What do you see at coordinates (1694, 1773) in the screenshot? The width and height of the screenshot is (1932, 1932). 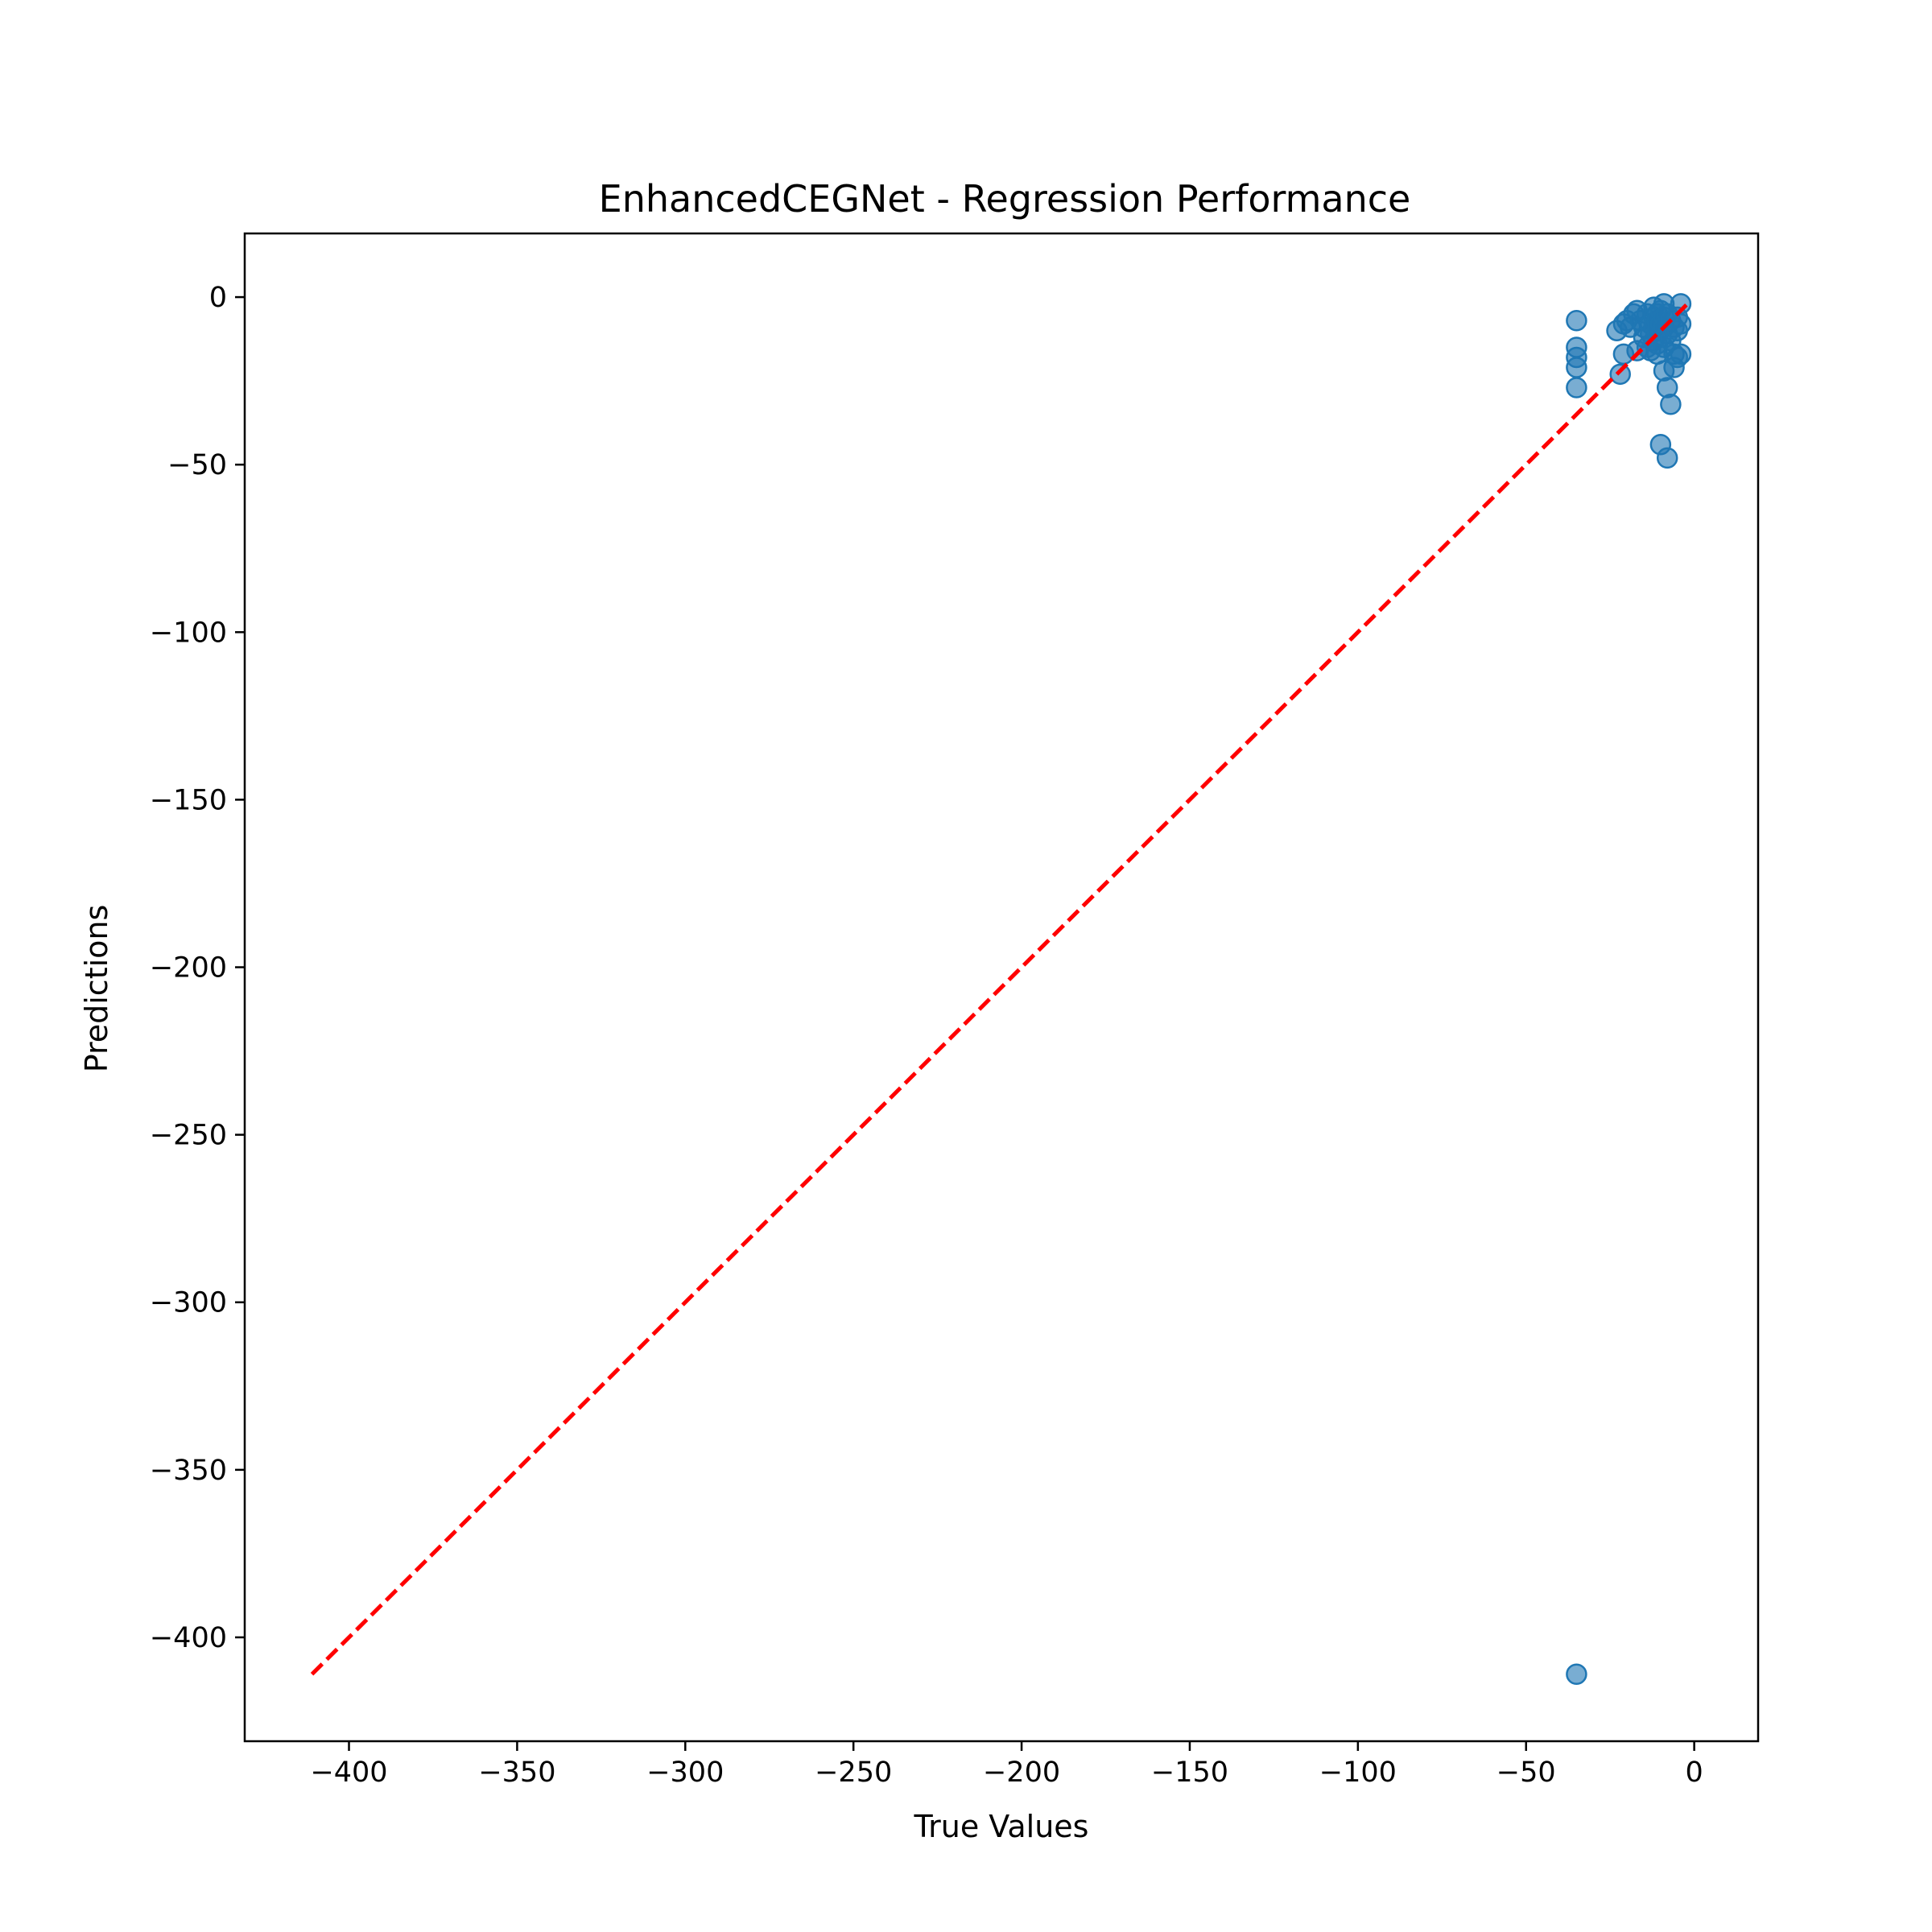 I see `x-tick-label-8: 0` at bounding box center [1694, 1773].